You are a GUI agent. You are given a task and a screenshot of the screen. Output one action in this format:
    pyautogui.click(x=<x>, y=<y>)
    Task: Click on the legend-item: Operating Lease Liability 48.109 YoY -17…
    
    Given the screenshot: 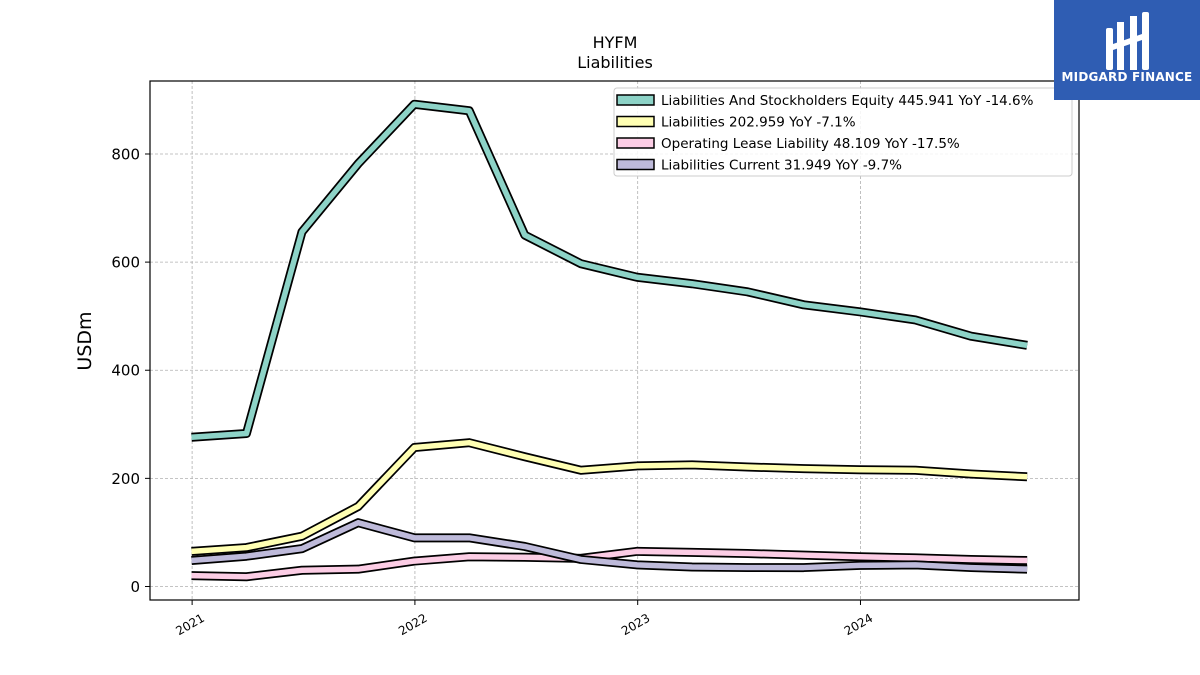 What is the action you would take?
    pyautogui.click(x=788, y=144)
    